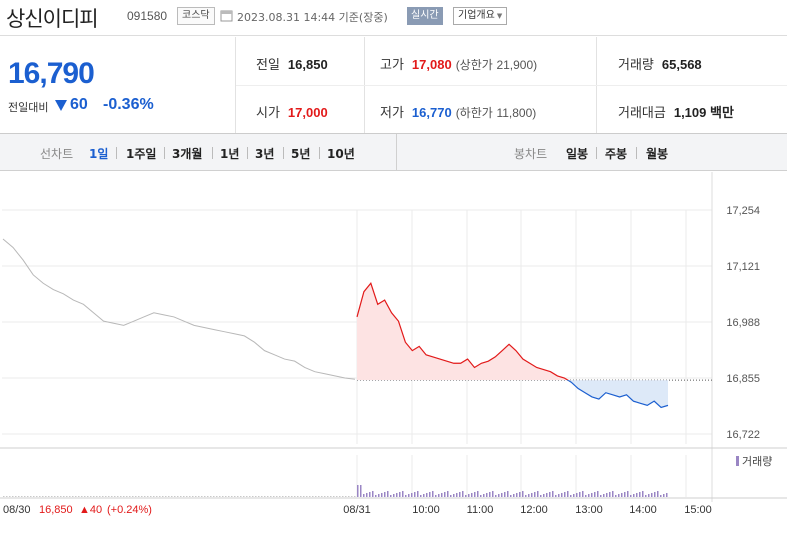 The image size is (787, 540). What do you see at coordinates (534, 510) in the screenshot?
I see `x-tick-label: 12:00` at bounding box center [534, 510].